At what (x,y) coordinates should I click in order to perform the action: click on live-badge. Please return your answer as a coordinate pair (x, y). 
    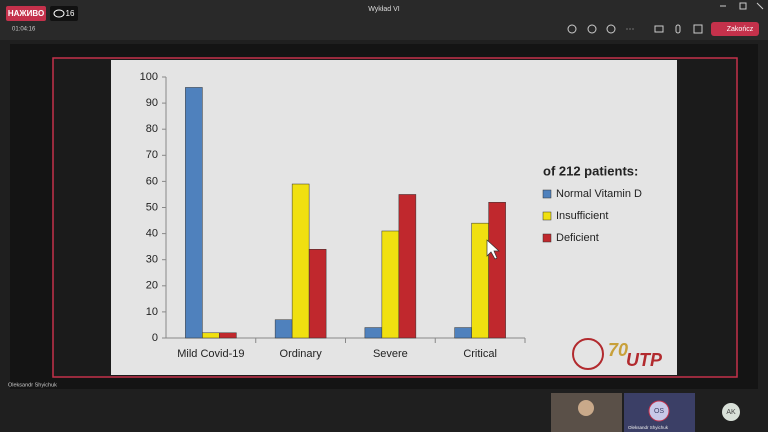
    Looking at the image, I should click on (26, 13).